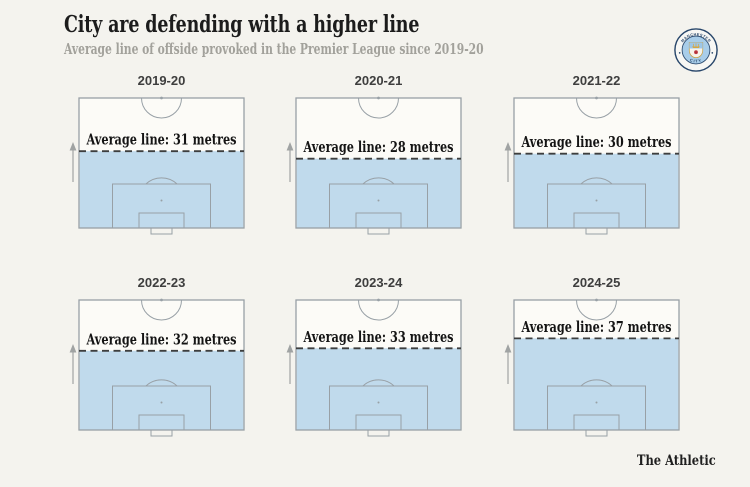  I want to click on average-line-label: Average line: 32 metres, so click(161, 339).